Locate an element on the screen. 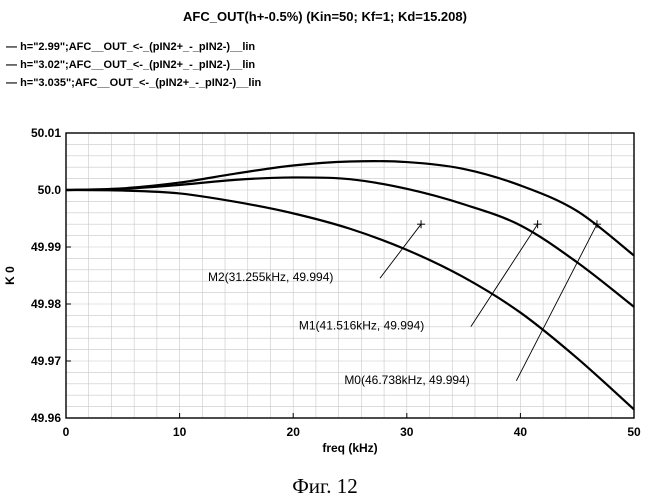 Image resolution: width=650 pixels, height=500 pixels. x-tick-label: 30 is located at coordinates (407, 432).